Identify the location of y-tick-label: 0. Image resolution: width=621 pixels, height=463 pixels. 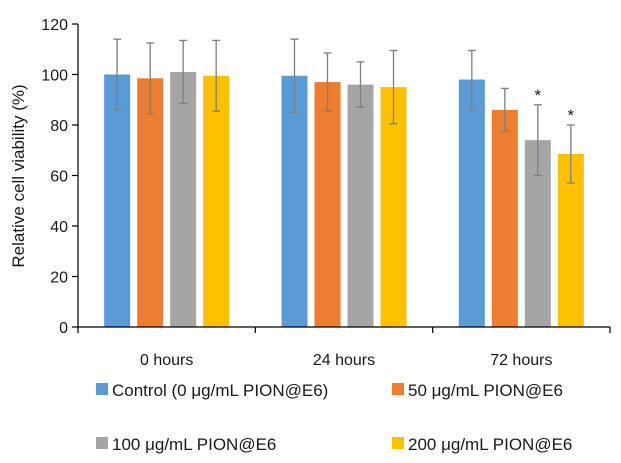
(63, 328).